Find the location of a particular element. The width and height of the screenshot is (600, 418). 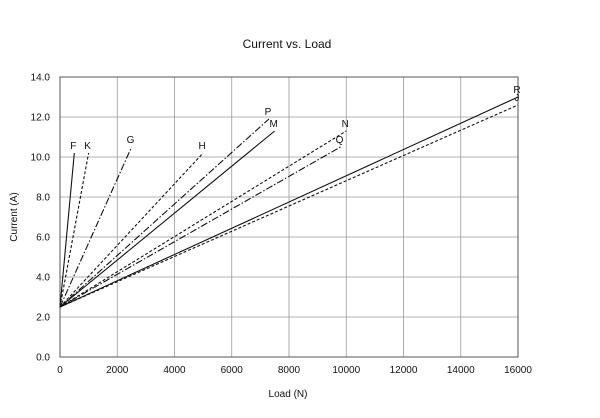

x-tick-label: 6000 is located at coordinates (232, 370).